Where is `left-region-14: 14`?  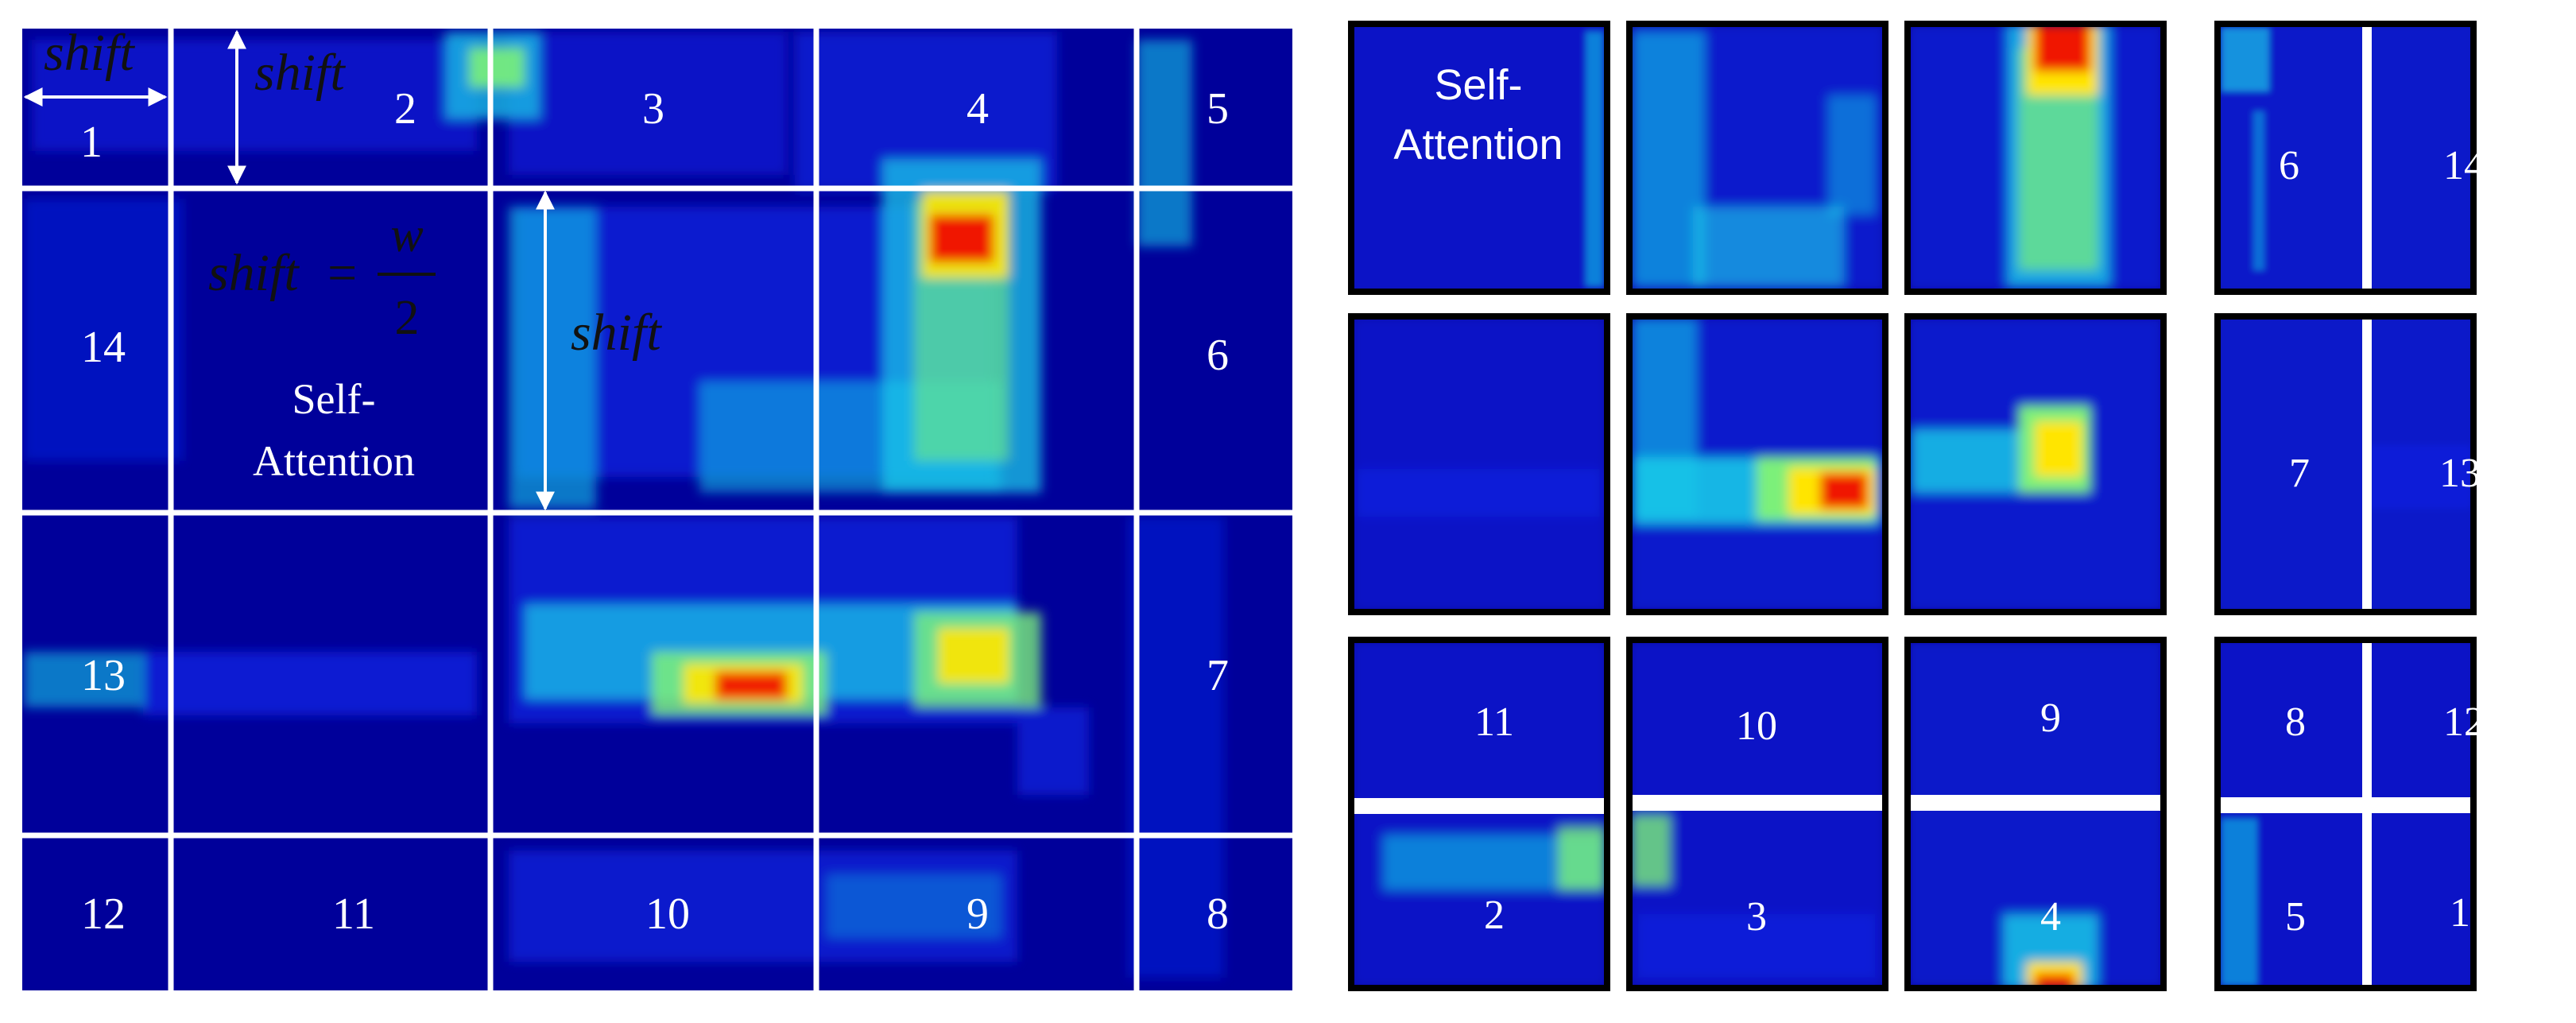 left-region-14: 14 is located at coordinates (103, 347).